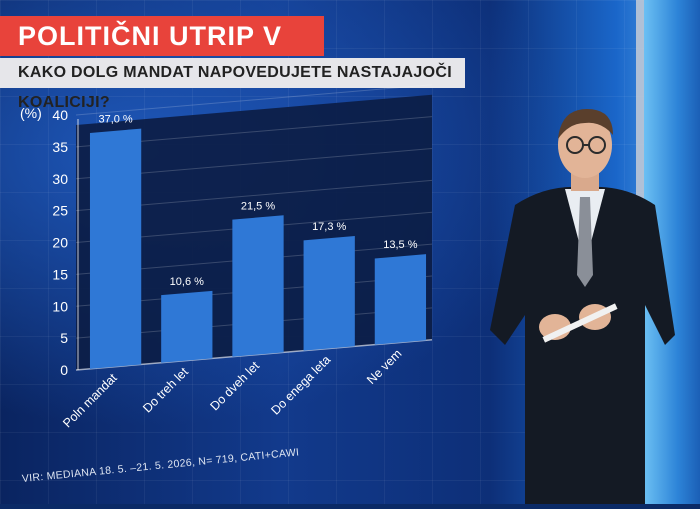 Image resolution: width=700 pixels, height=509 pixels. I want to click on y-tick-label: 0, so click(64, 370).